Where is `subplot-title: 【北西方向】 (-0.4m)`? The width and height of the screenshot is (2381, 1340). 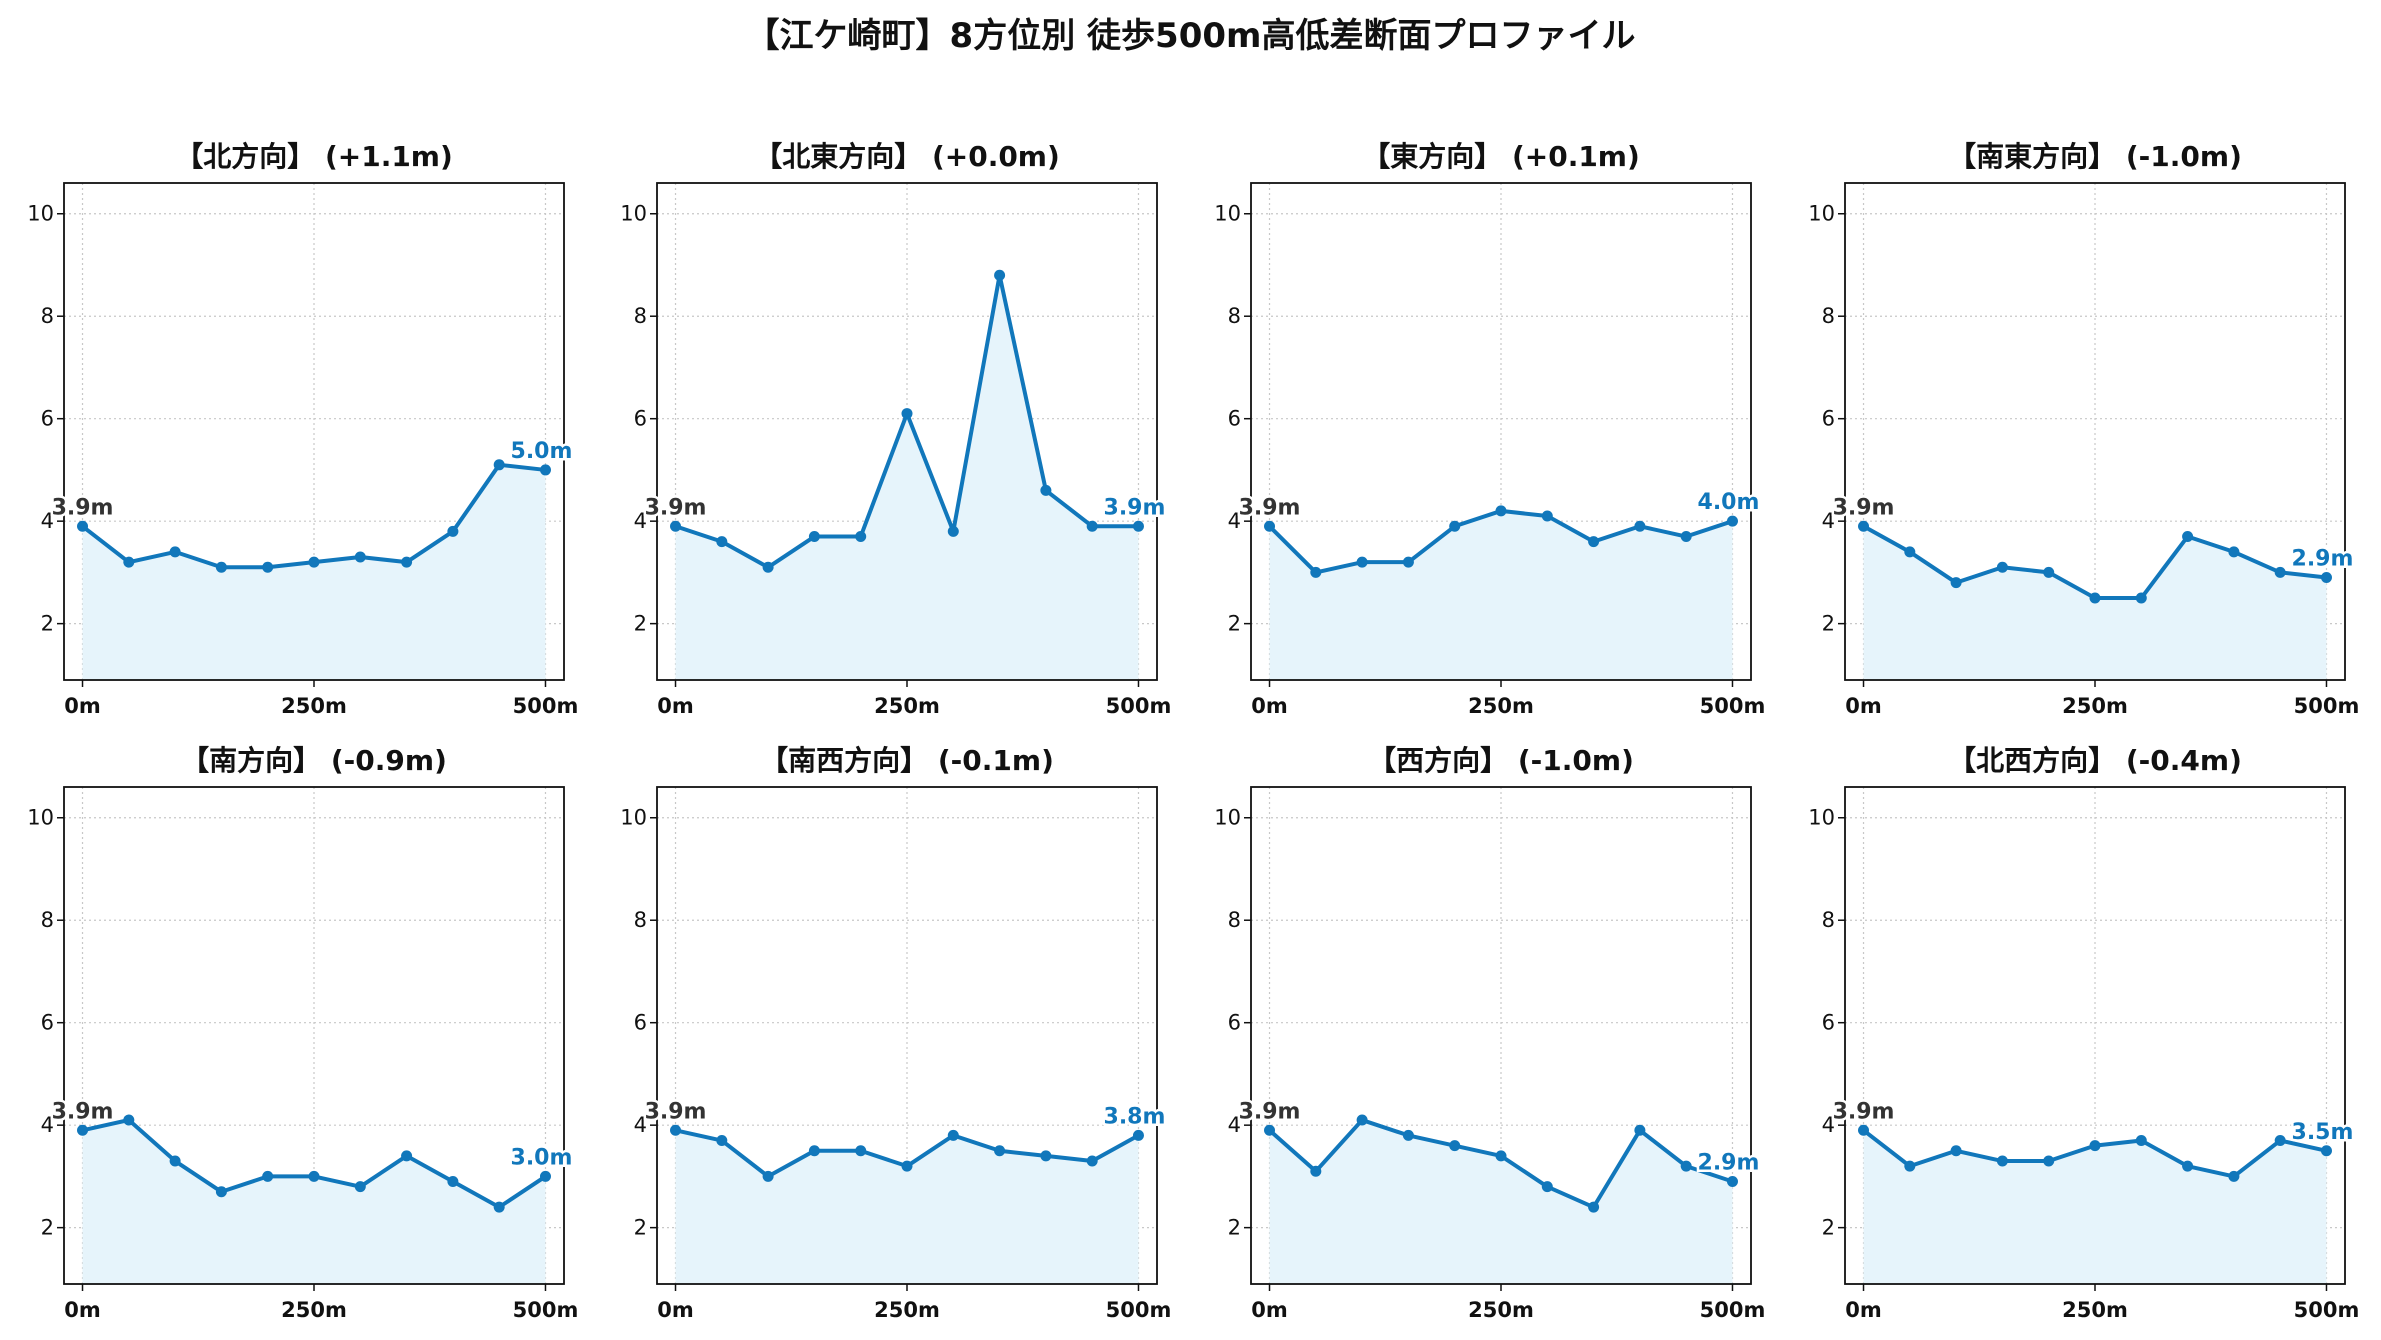 subplot-title: 【北西方向】 (-0.4m) is located at coordinates (2095, 760).